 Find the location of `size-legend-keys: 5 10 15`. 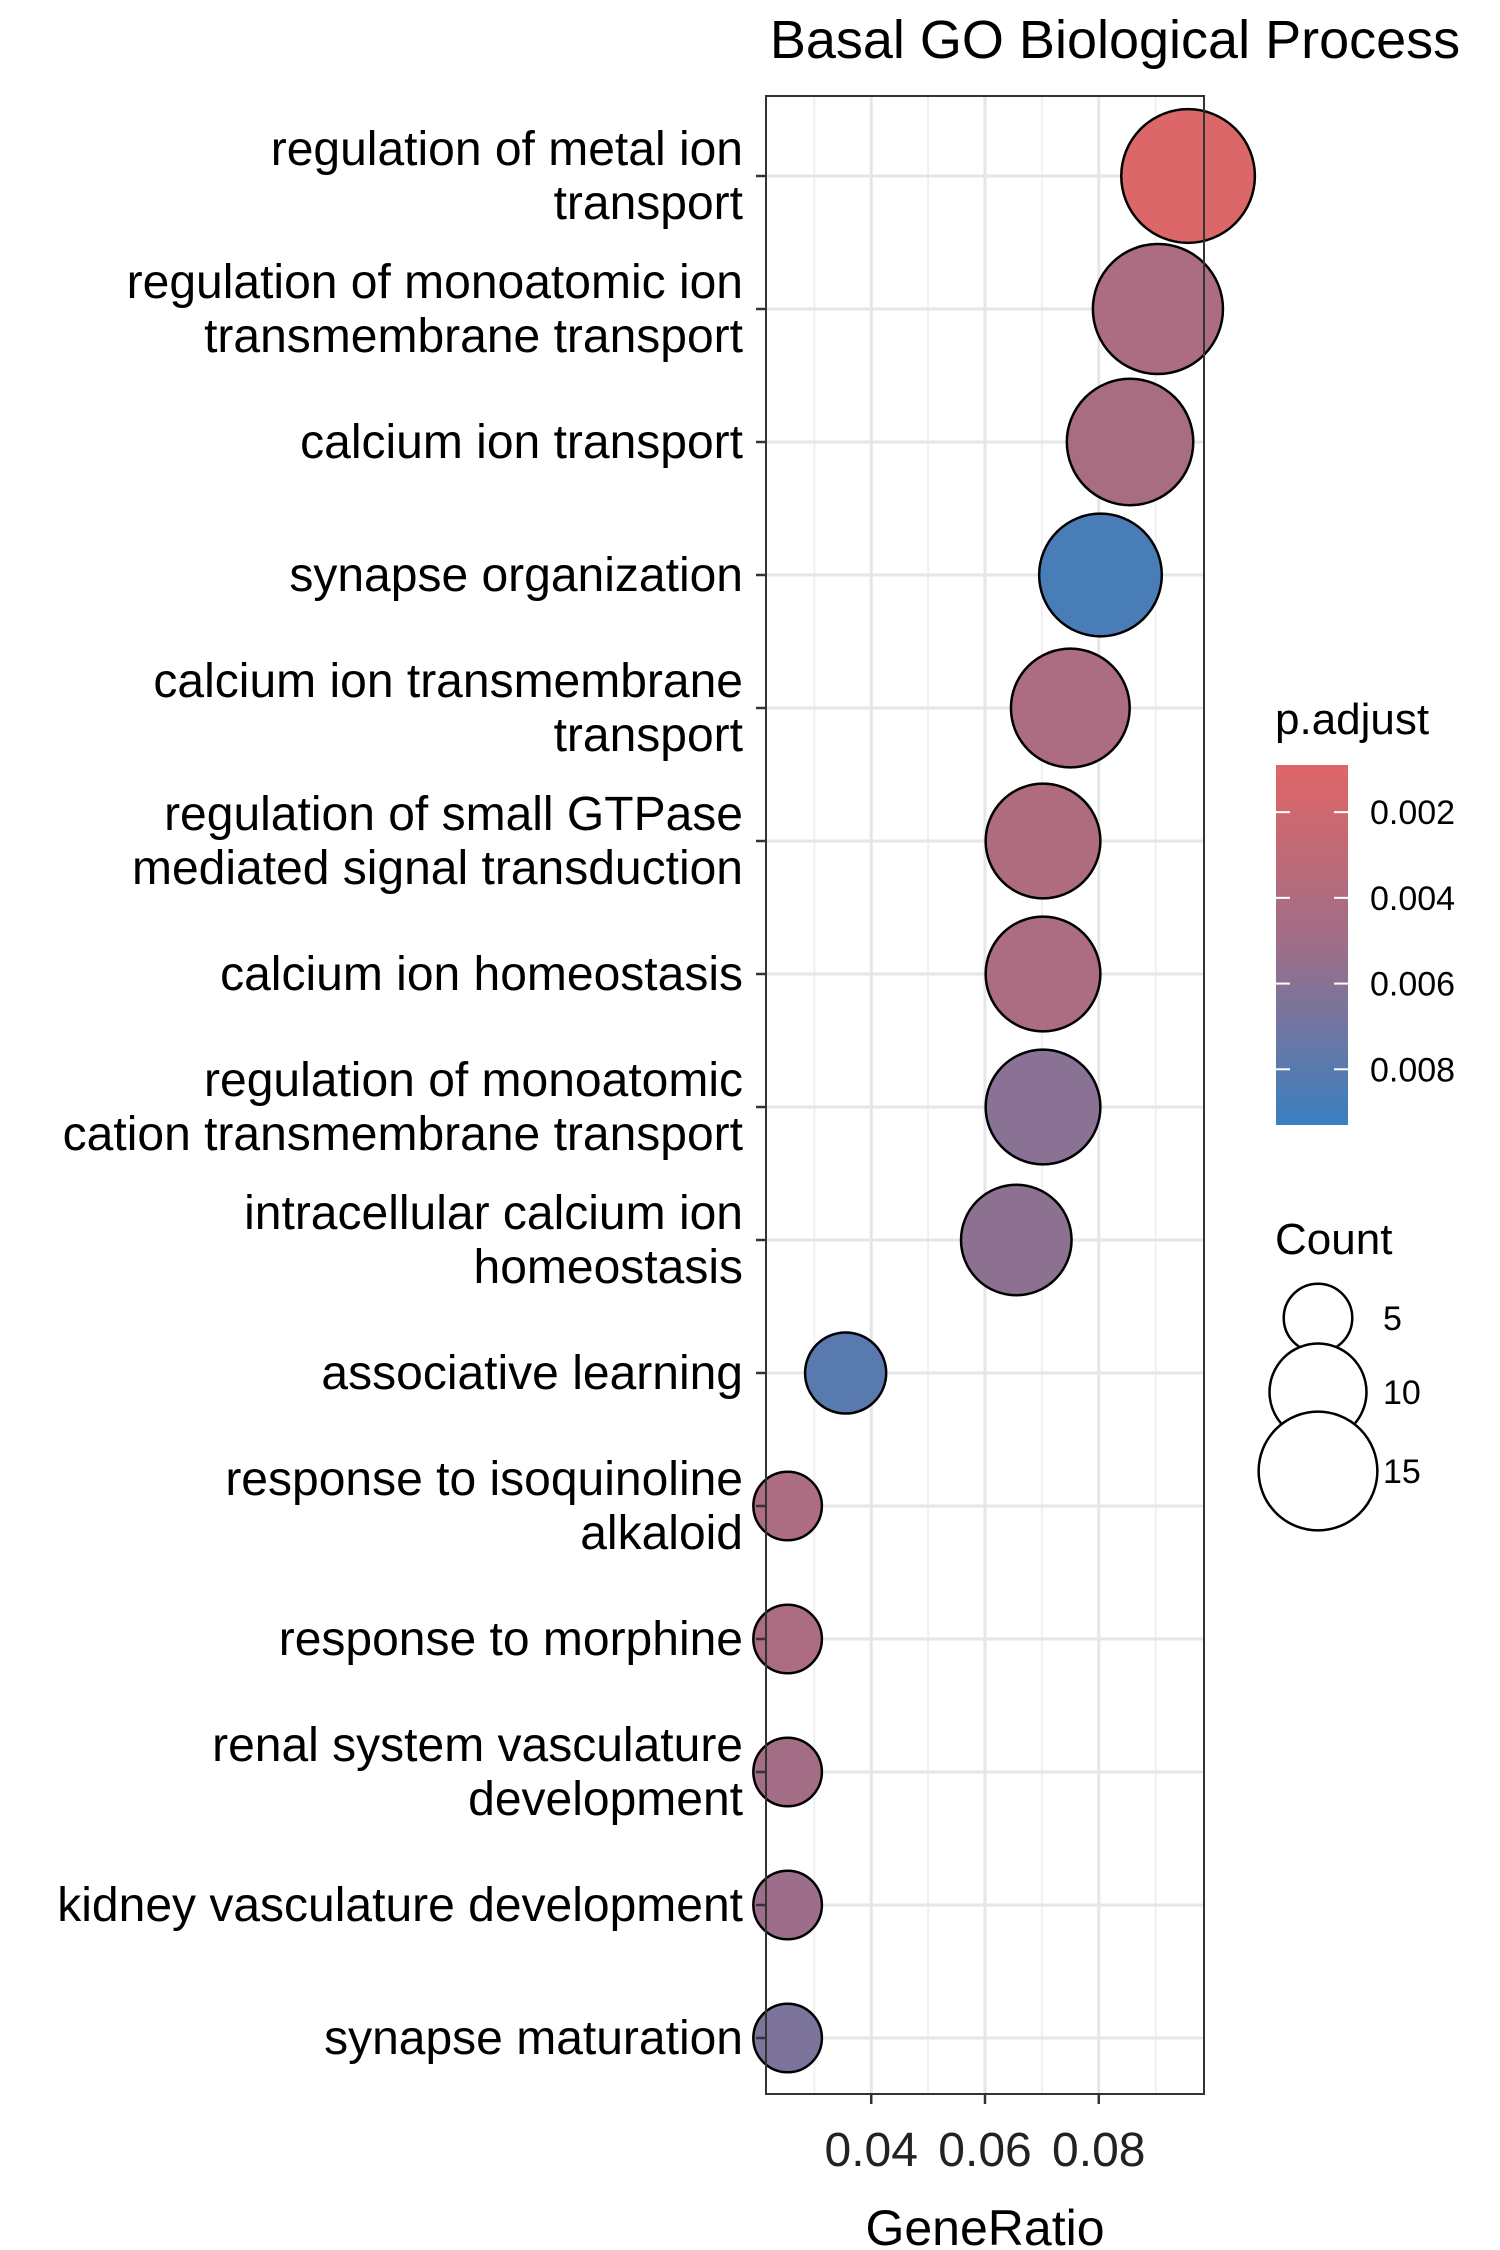

size-legend-keys: 5 10 15 is located at coordinates (1339, 1407).